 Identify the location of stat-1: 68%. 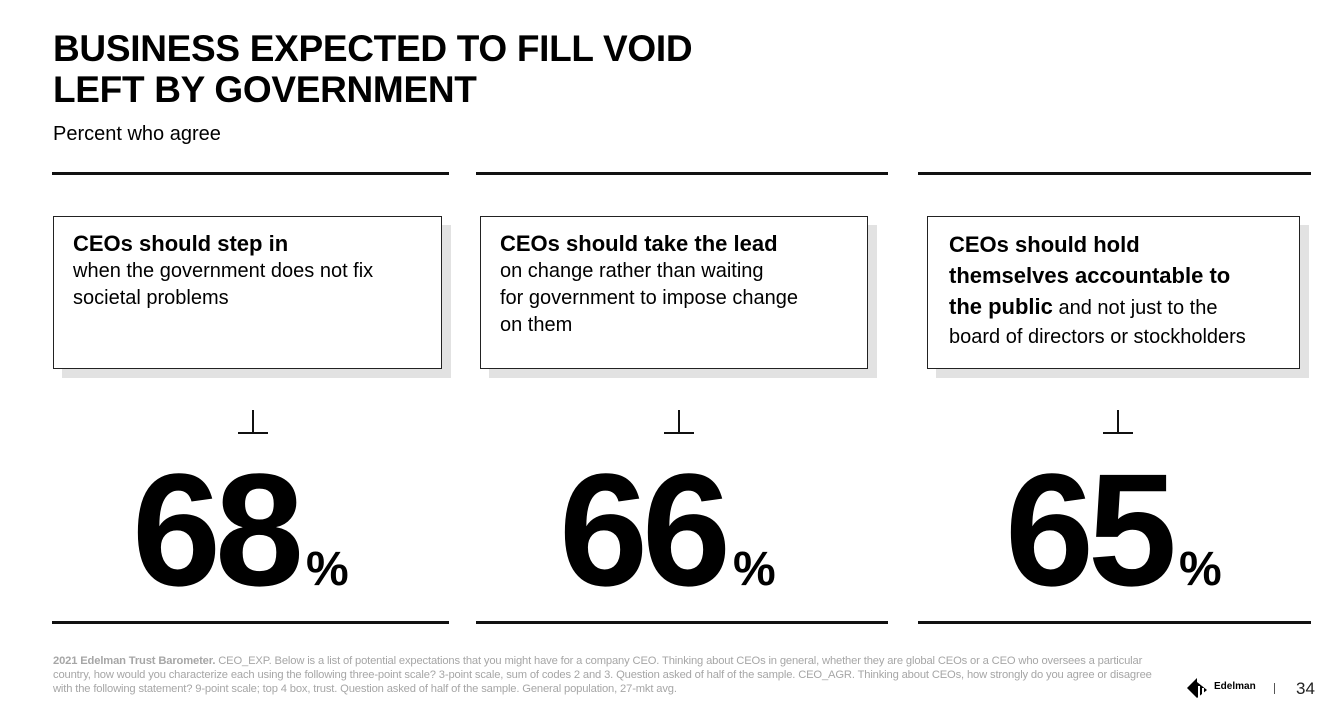
(240, 530).